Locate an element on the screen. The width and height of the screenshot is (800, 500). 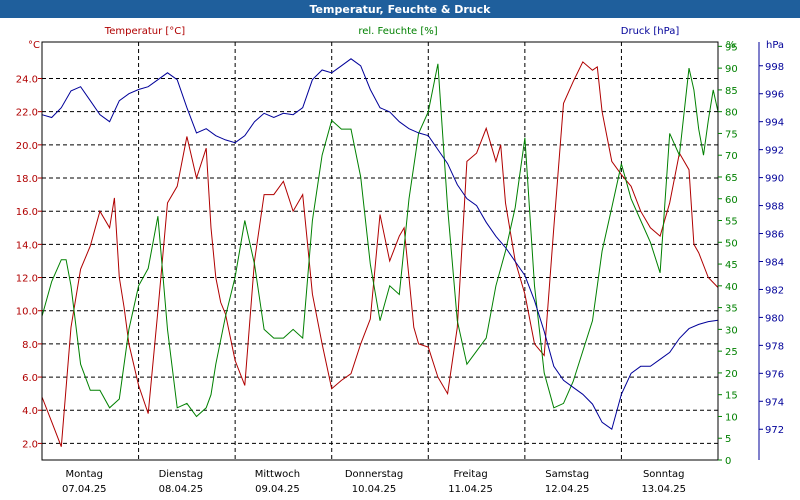
day-name-label: Montag is located at coordinates (84, 474).